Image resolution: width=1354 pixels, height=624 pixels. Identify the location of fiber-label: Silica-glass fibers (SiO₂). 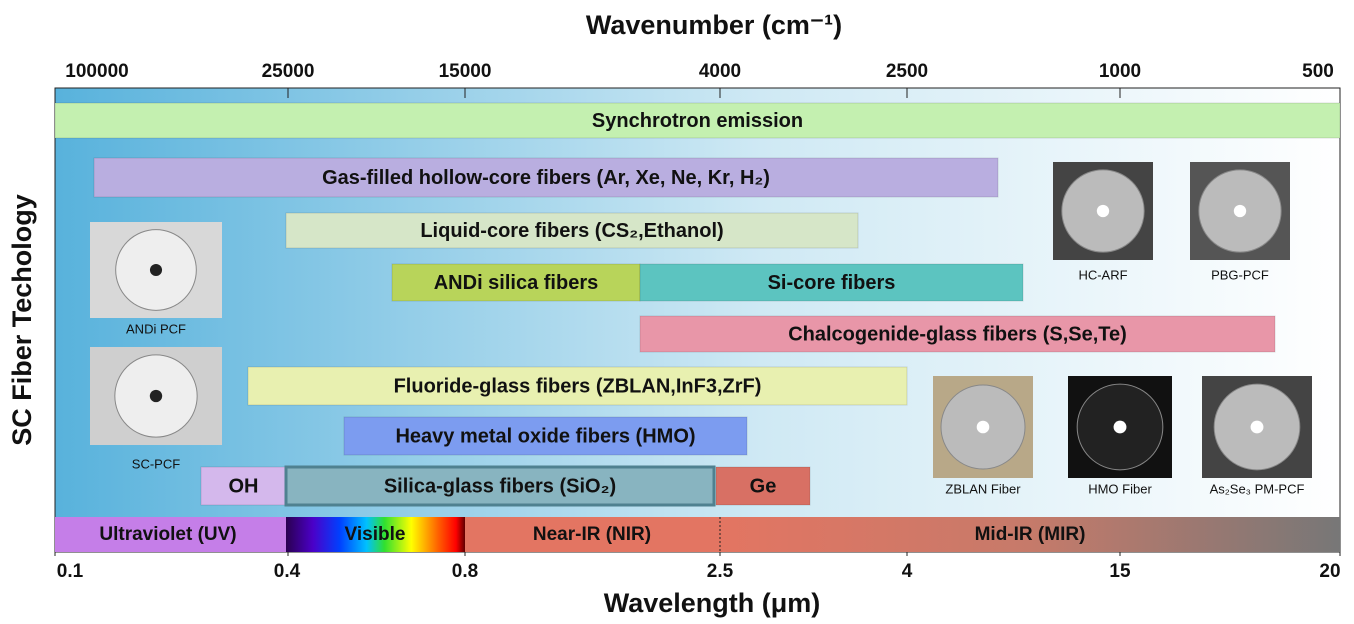
(500, 486).